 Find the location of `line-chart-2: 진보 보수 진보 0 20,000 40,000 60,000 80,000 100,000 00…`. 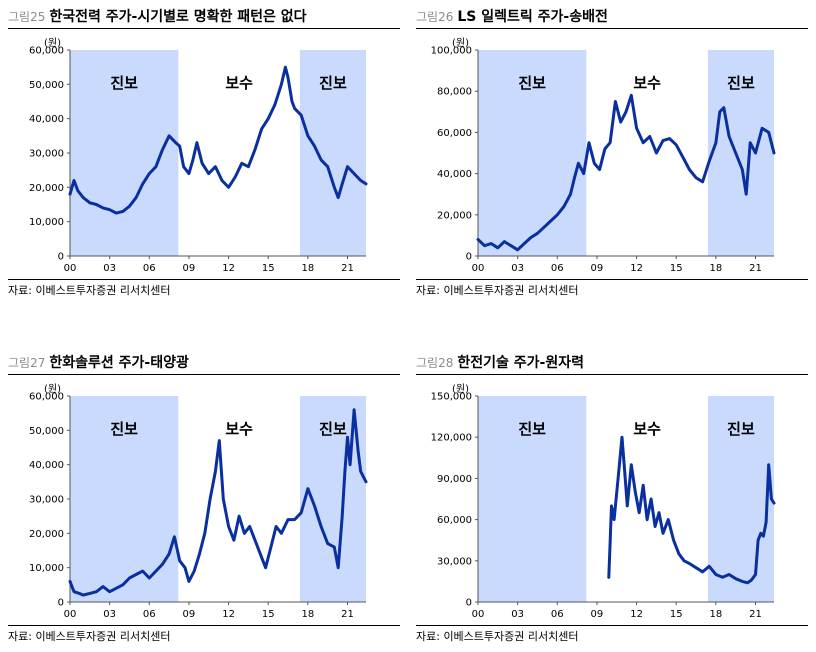

line-chart-2: 진보 보수 진보 0 20,000 40,000 60,000 80,000 100,000 00… is located at coordinates (603, 160).